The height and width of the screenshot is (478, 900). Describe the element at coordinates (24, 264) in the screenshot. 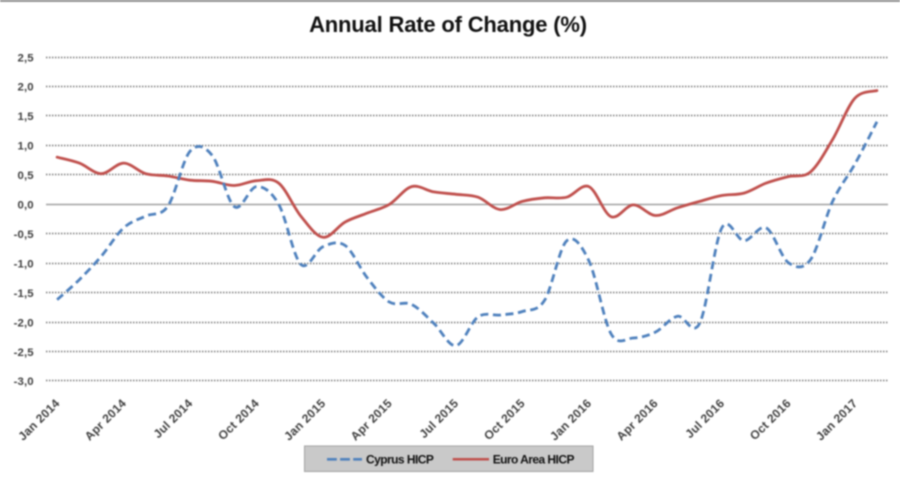

I see `svg-text: -1,0` at that location.